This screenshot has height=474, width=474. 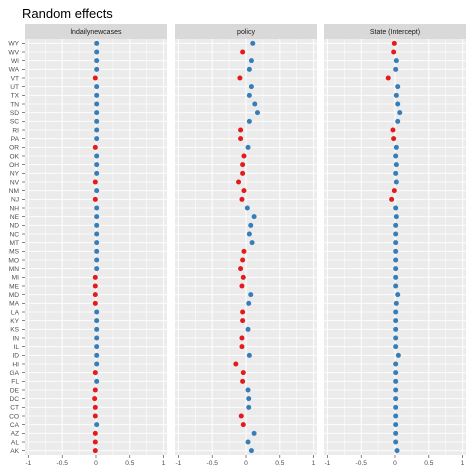 I want to click on y-tick-label: RI, so click(x=15, y=130).